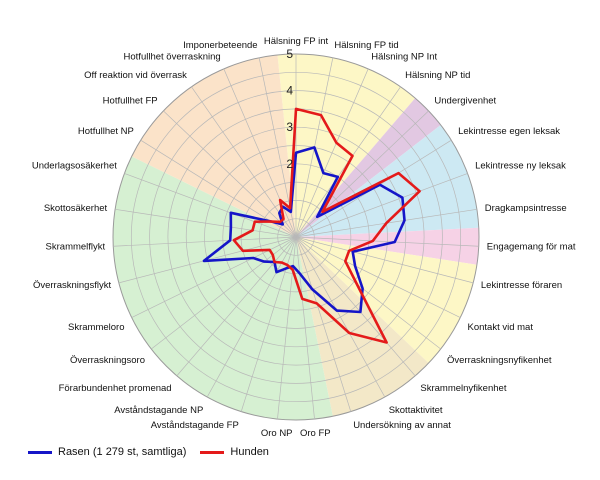  I want to click on category-label: Dragkampsintresse, so click(526, 208).